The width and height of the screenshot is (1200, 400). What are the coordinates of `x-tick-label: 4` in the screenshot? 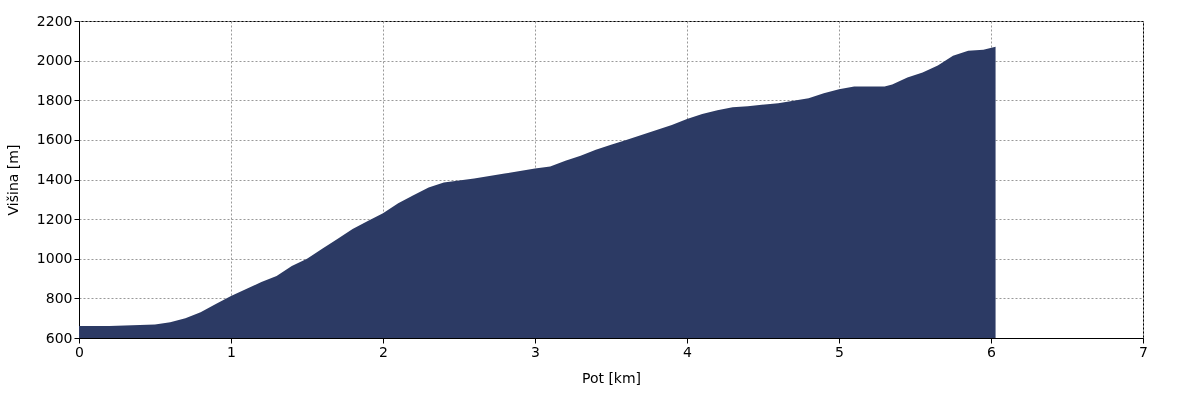 It's located at (688, 351).